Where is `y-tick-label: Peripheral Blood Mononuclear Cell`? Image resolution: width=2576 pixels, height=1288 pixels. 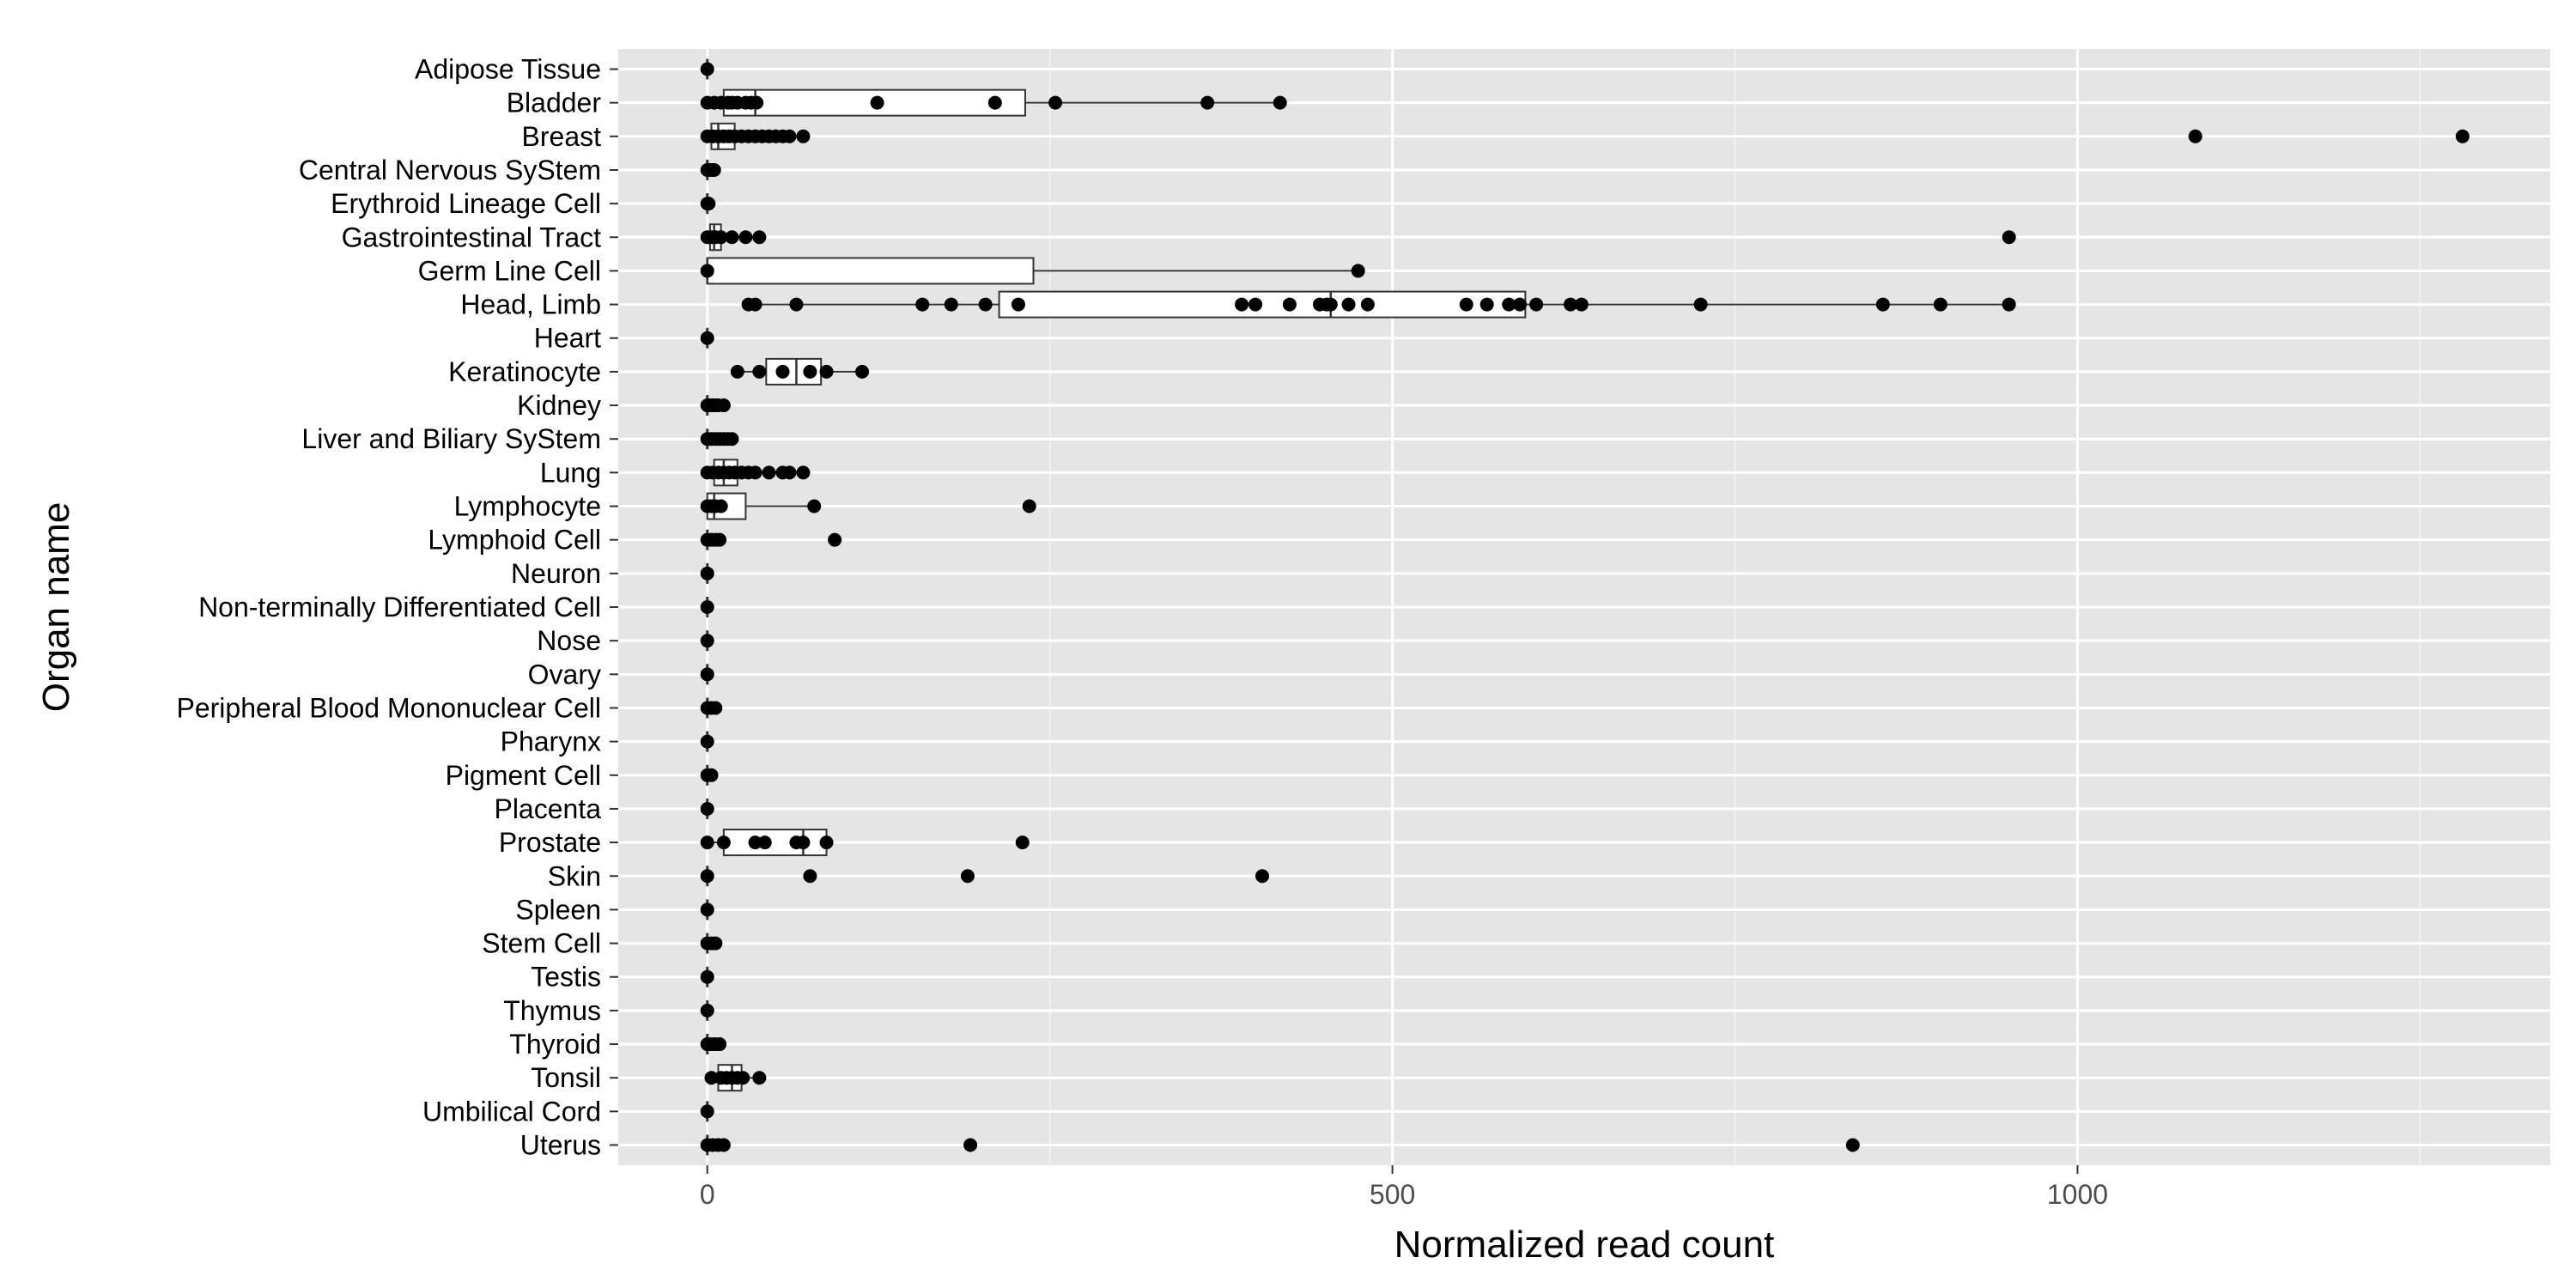
y-tick-label: Peripheral Blood Mononuclear Cell is located at coordinates (389, 707).